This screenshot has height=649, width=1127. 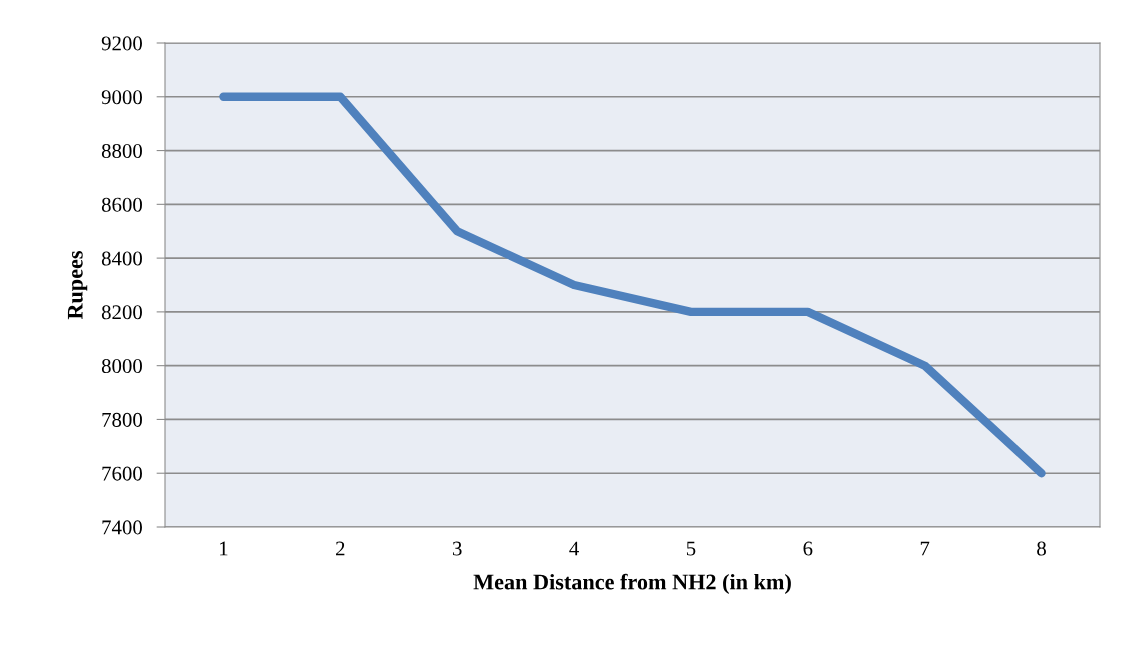 I want to click on x-tick-label: 7, so click(x=925, y=548).